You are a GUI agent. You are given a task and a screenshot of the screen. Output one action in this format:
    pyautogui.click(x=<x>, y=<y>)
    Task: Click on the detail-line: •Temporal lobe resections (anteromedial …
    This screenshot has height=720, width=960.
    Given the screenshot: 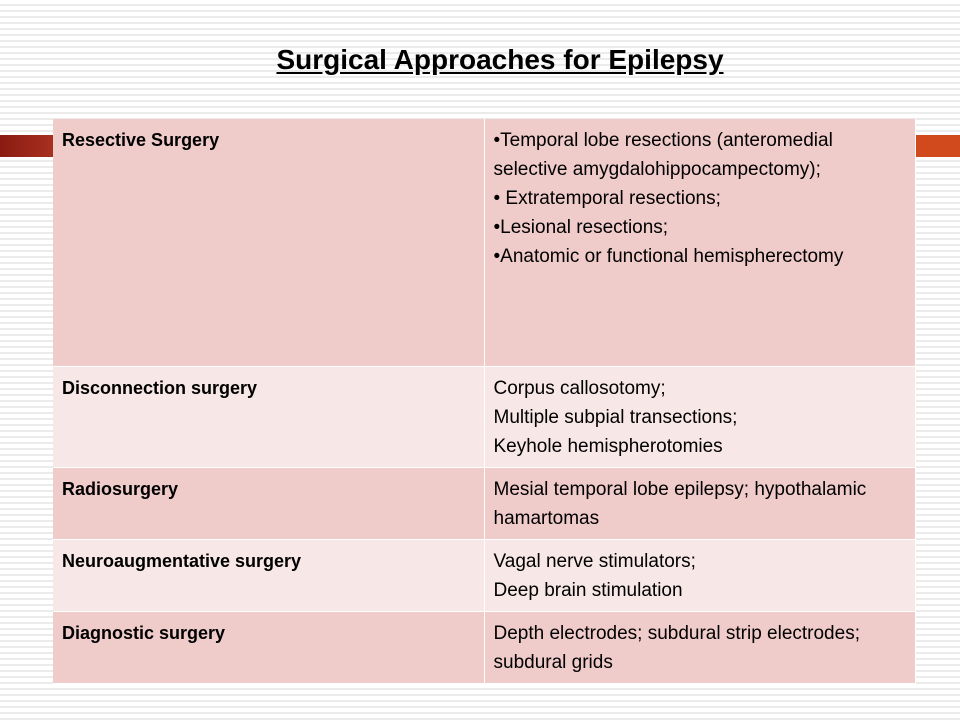 What is the action you would take?
    pyautogui.click(x=663, y=155)
    